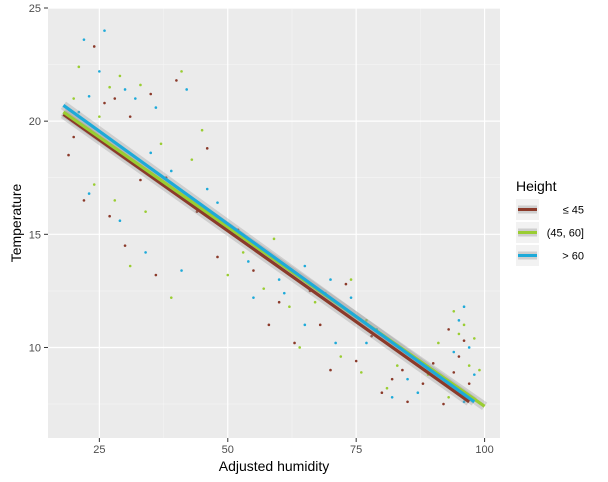 This screenshot has height=482, width=608. I want to click on legend-label: ≤ 45, so click(573, 211).